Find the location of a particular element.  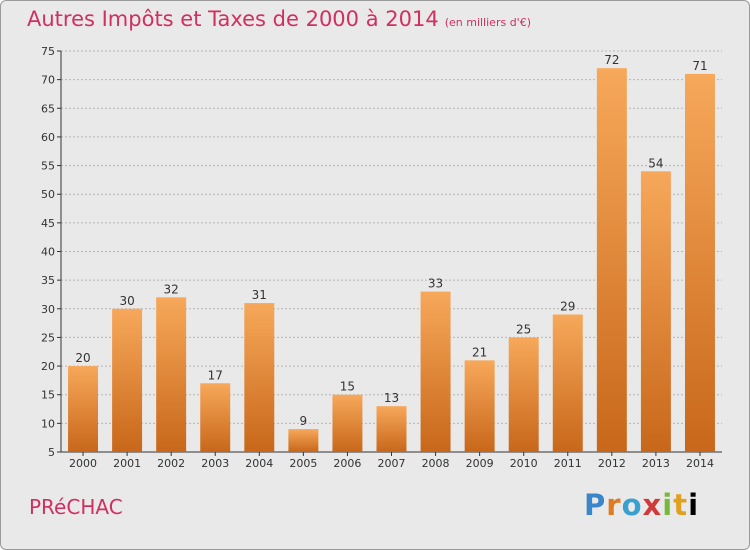

bar-2005 is located at coordinates (303, 440).